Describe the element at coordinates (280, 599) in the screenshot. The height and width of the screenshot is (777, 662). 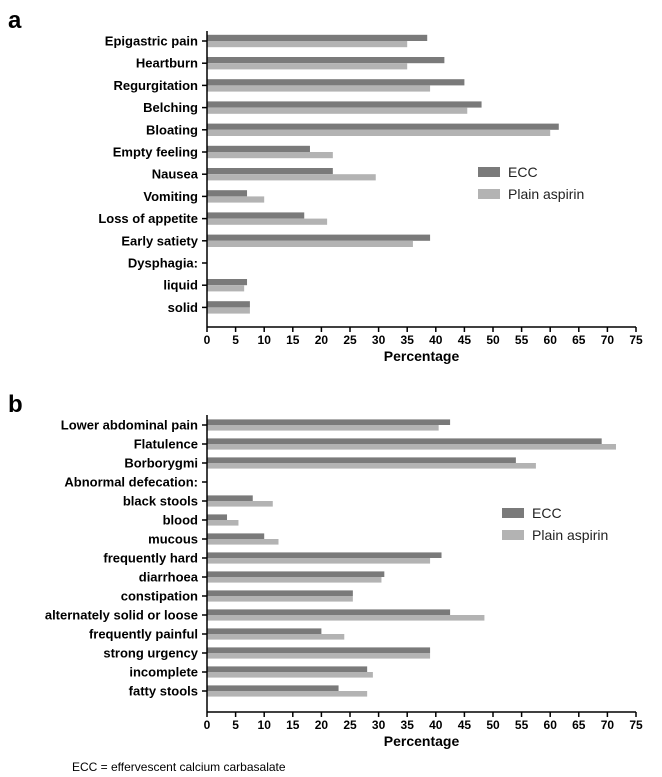
I see `bar-plain-aspirin-constipation` at that location.